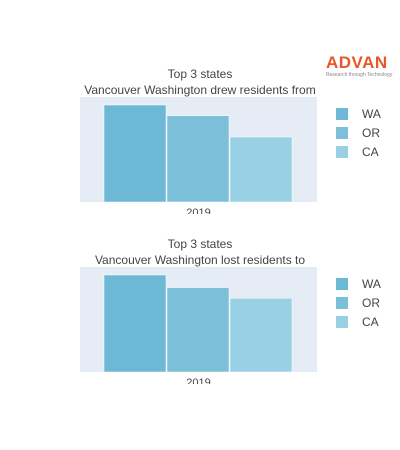 The height and width of the screenshot is (450, 400). What do you see at coordinates (199, 90) in the screenshot?
I see `chart-title-line-1: Vancouver Washington drew residents from` at bounding box center [199, 90].